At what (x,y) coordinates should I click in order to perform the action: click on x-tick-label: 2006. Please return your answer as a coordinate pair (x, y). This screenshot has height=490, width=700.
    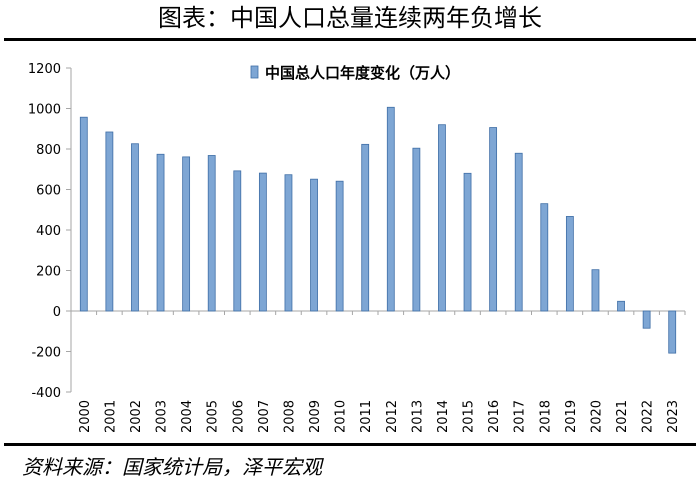
    Looking at the image, I should click on (238, 416).